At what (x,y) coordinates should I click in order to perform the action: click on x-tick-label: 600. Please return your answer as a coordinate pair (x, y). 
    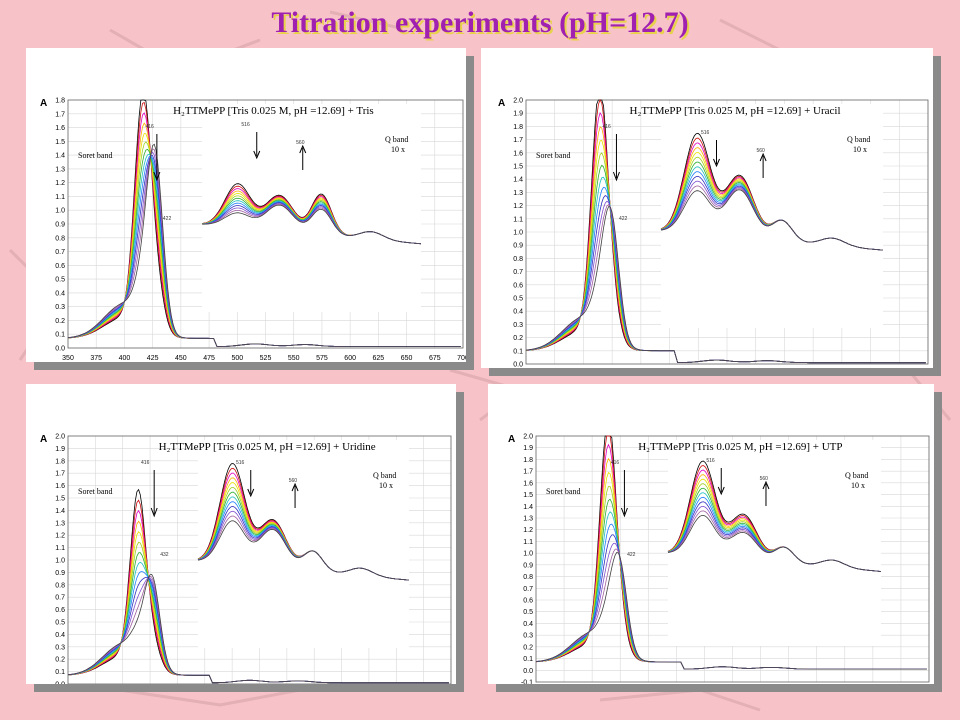
    Looking at the image, I should click on (350, 358).